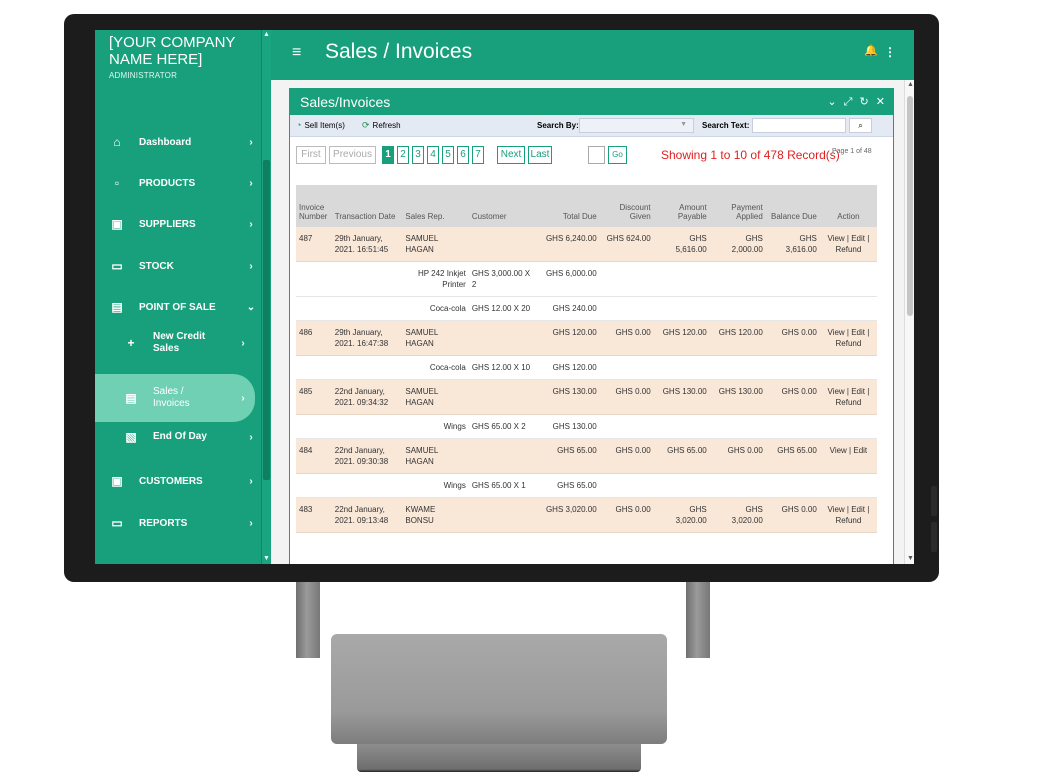 The height and width of the screenshot is (782, 1048). What do you see at coordinates (860, 125) in the screenshot?
I see `search-icon: ⌕` at bounding box center [860, 125].